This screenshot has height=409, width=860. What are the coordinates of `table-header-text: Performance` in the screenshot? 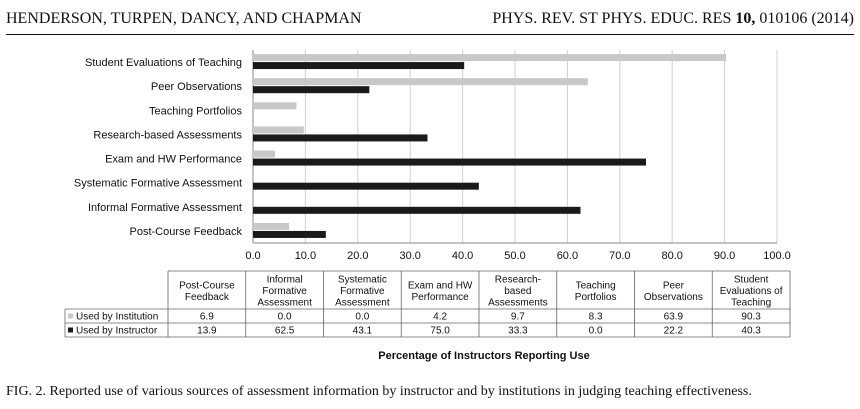 It's located at (441, 297).